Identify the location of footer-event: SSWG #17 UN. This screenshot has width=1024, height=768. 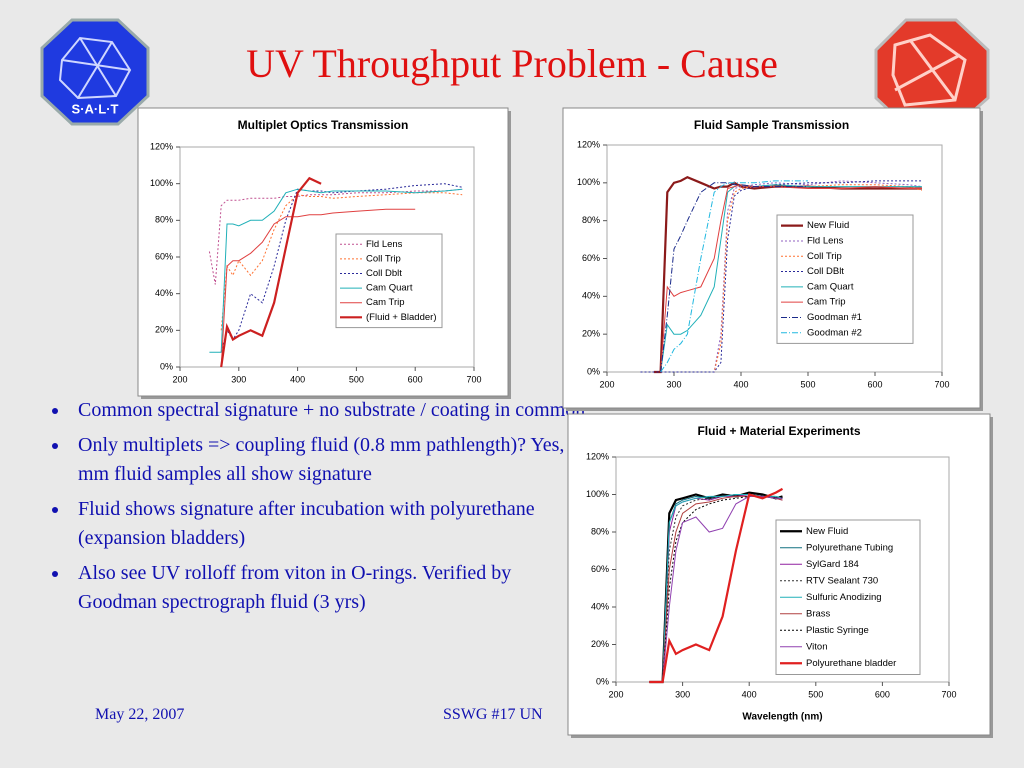
(493, 714).